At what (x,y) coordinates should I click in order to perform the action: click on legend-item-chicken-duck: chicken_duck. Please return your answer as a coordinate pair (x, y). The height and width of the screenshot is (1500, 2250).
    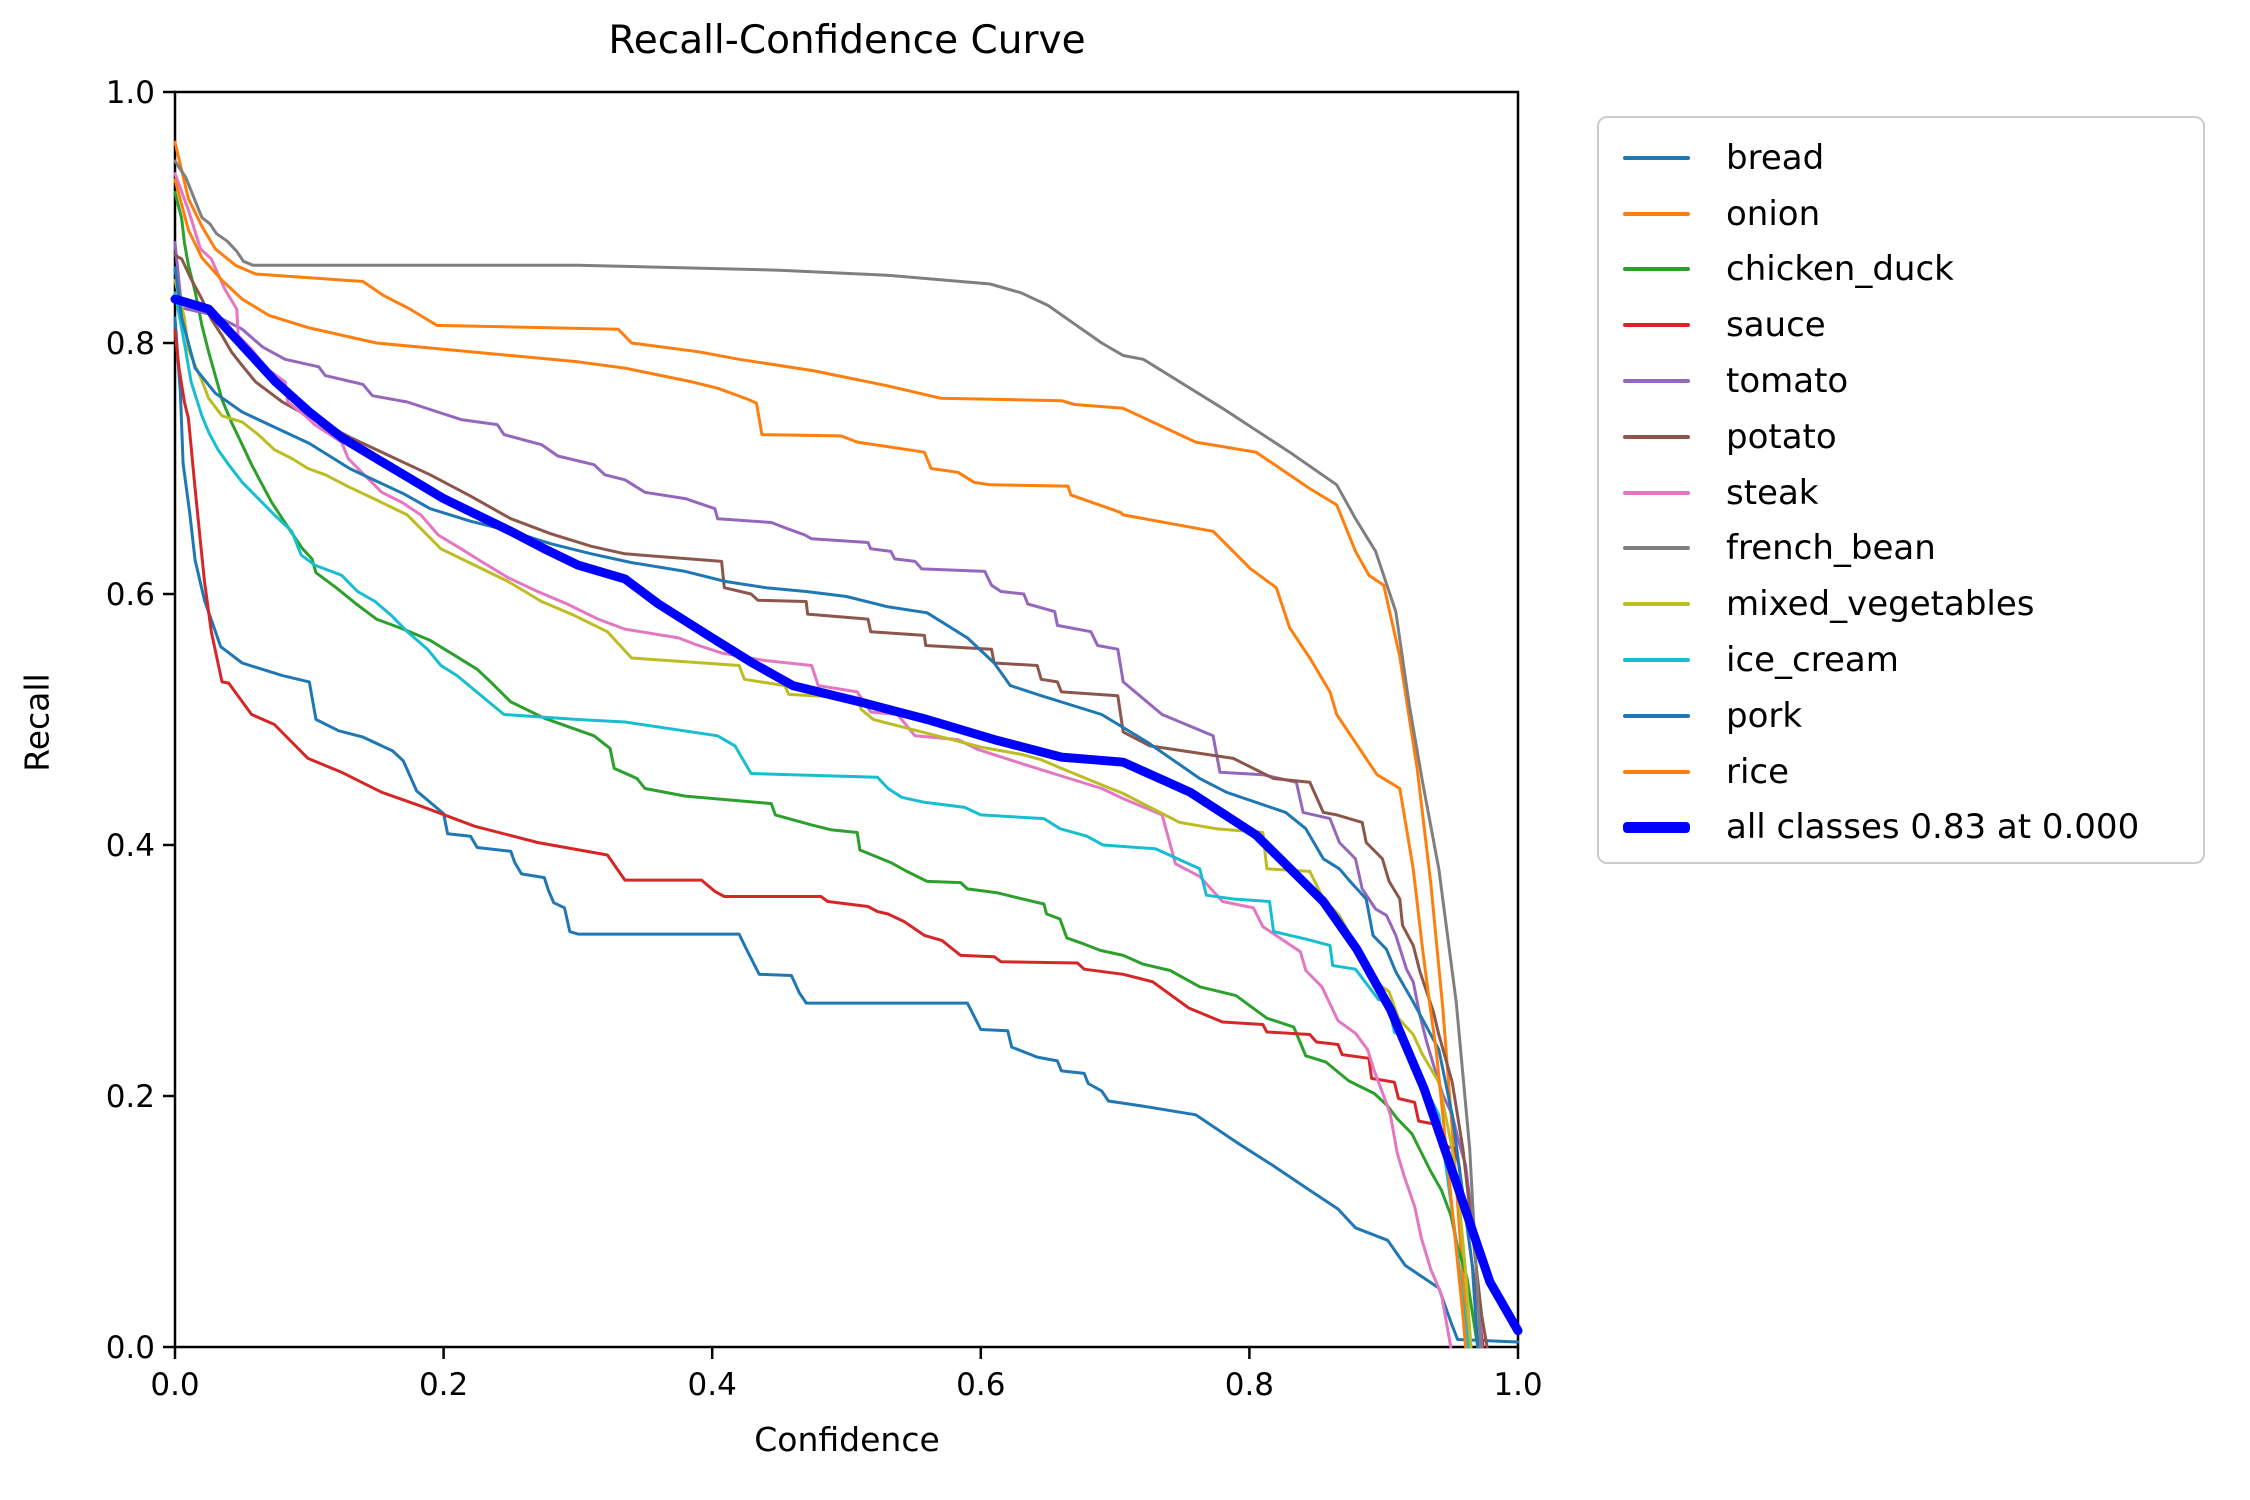
    Looking at the image, I should click on (1913, 270).